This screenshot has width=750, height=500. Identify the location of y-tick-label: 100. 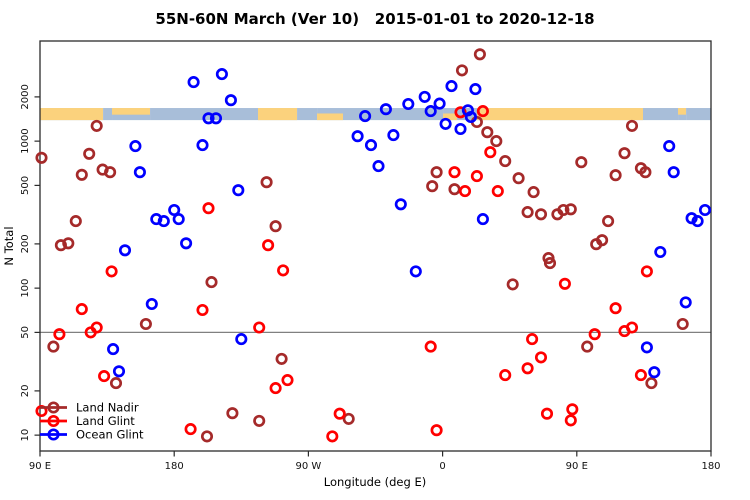
(25, 288).